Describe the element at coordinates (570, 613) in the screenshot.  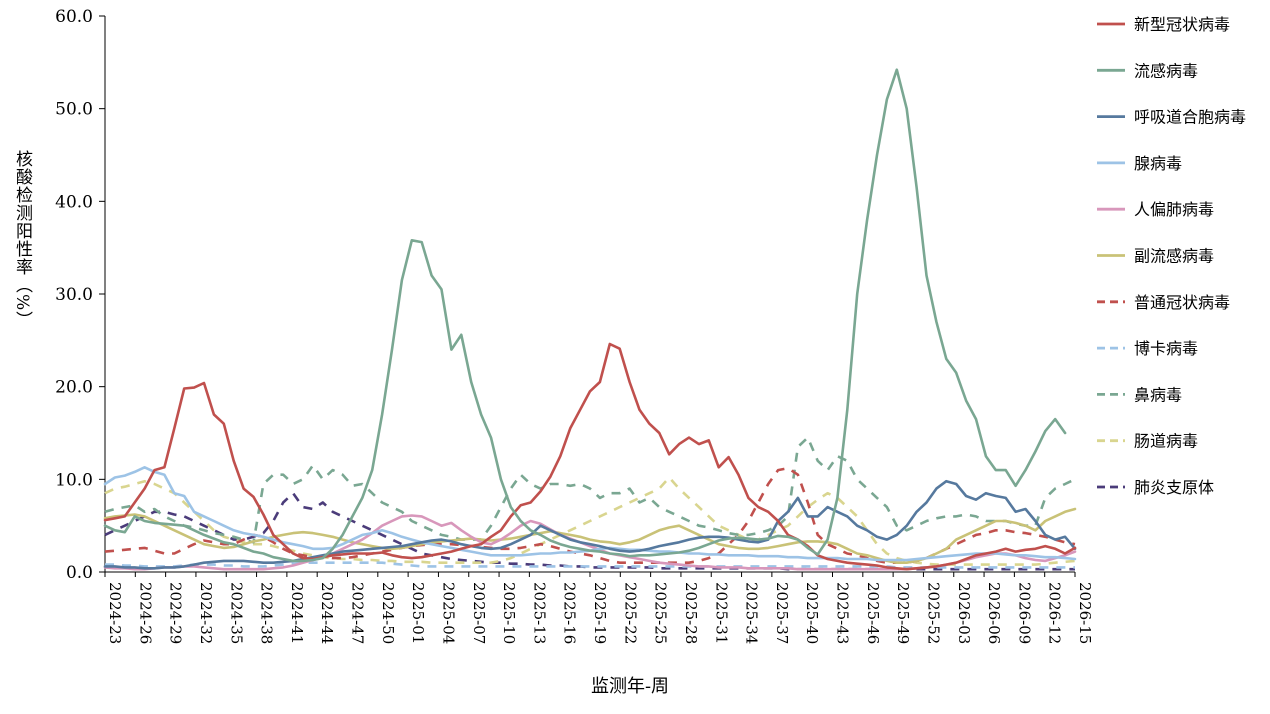
I see `x-tick-label: 2025-16` at that location.